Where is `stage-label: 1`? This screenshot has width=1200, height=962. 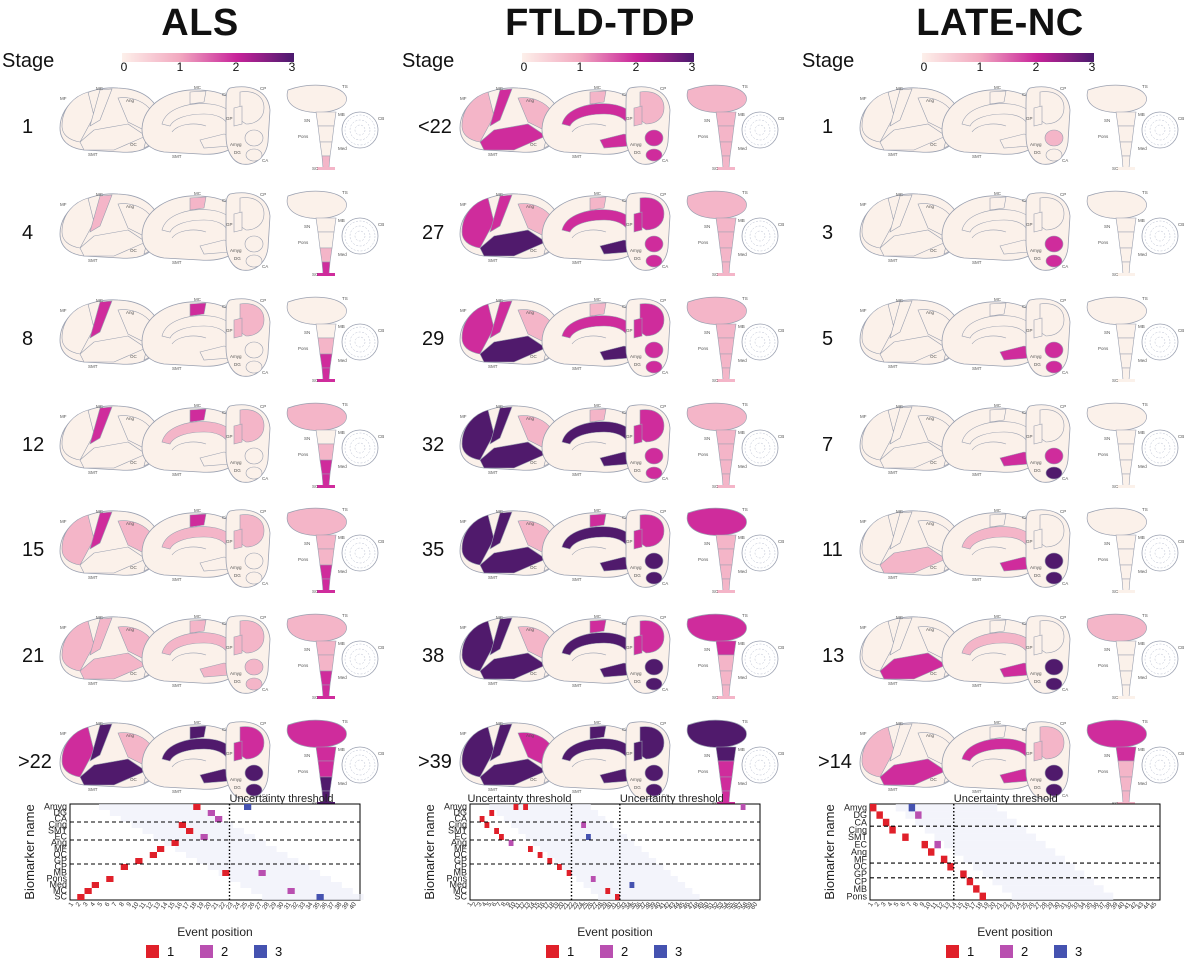 stage-label: 1 is located at coordinates (828, 127).